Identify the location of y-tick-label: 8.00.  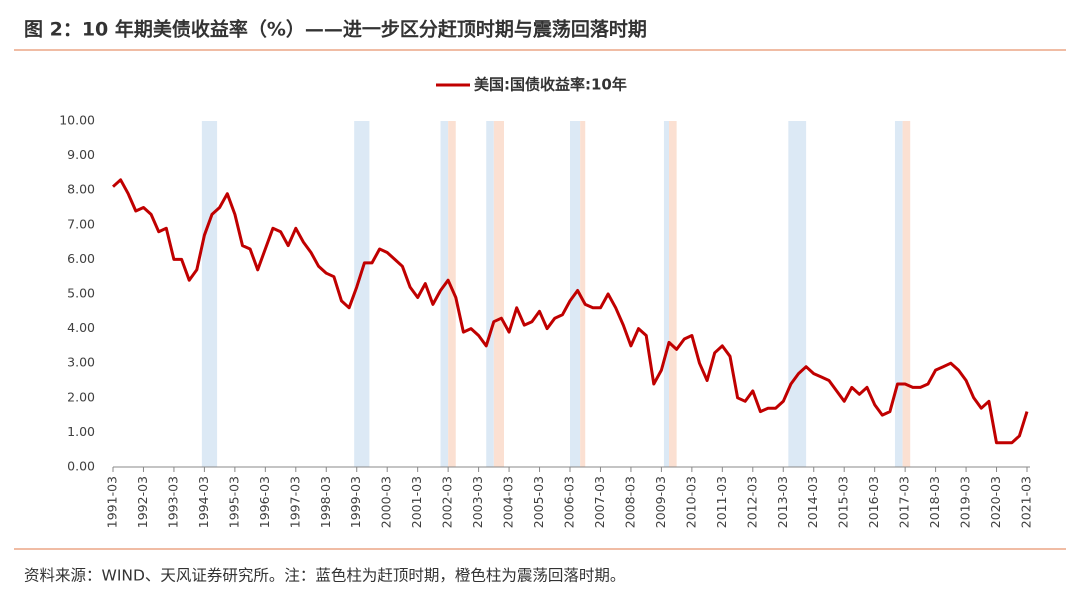
(81, 189).